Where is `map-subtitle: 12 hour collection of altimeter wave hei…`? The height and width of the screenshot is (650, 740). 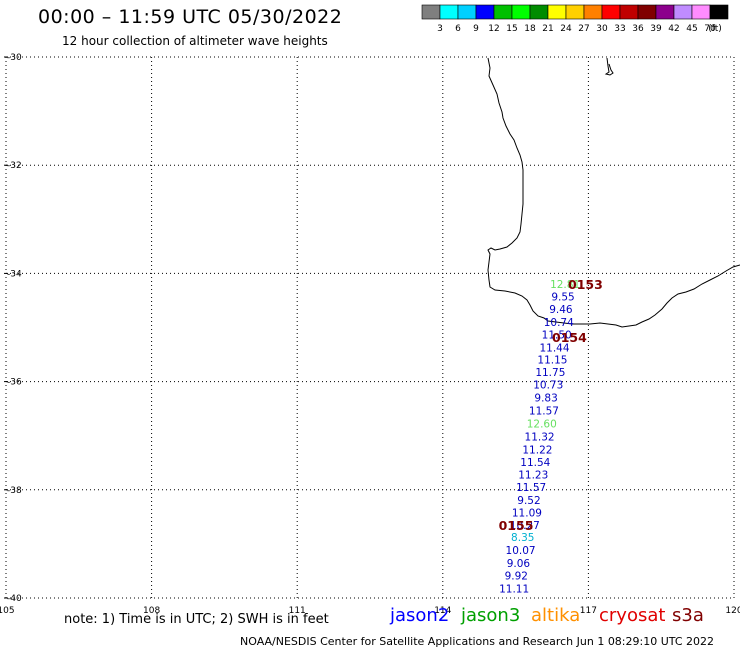
map-subtitle: 12 hour collection of altimeter wave hei… is located at coordinates (195, 41).